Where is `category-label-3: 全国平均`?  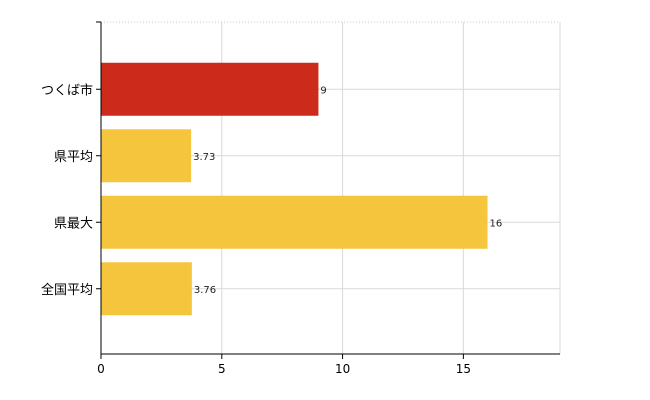 category-label-3: 全国平均 is located at coordinates (67, 290).